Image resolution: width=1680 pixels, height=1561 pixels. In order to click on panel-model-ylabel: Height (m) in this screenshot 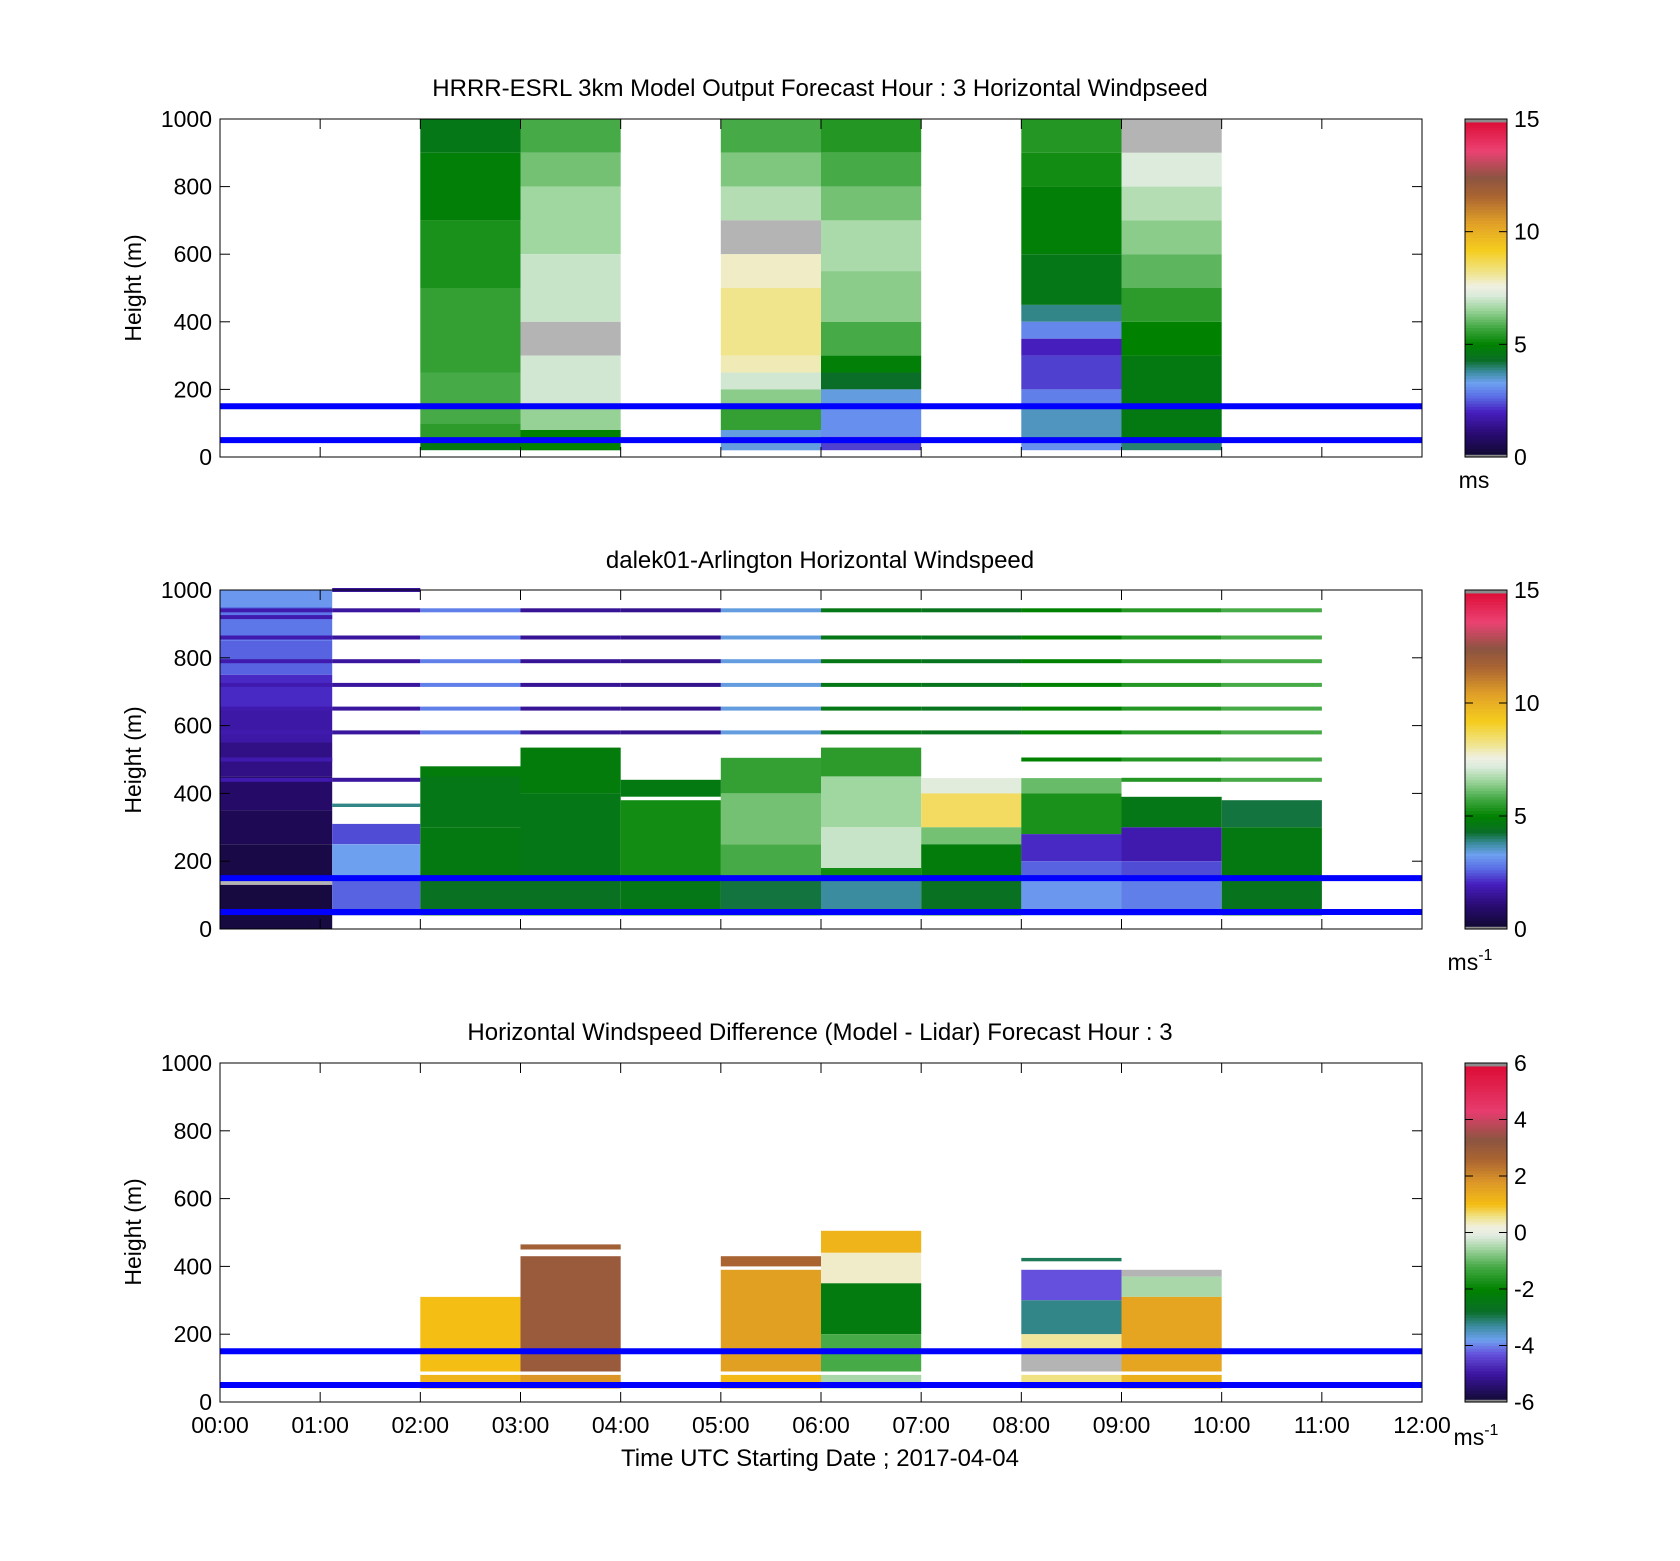, I will do `click(133, 287)`.